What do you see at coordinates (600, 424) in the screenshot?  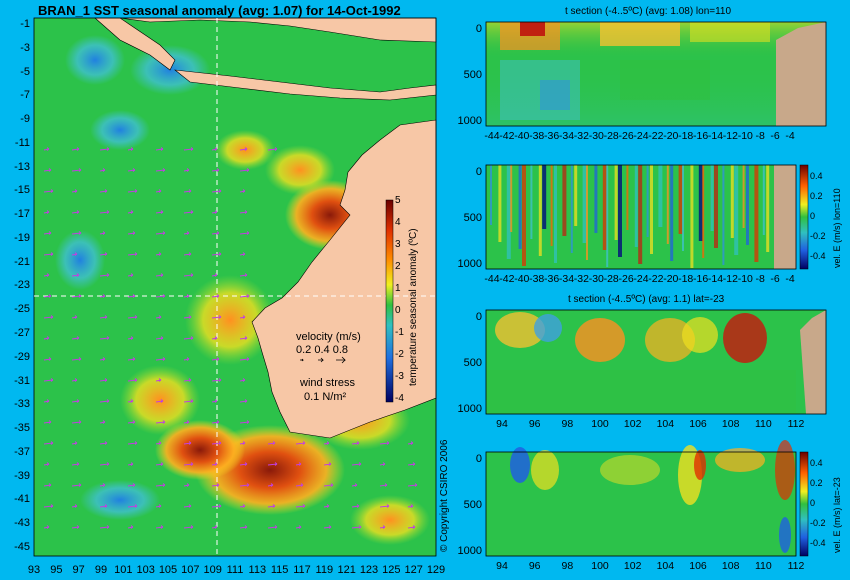 I see `panel-3-x-tick: 100` at bounding box center [600, 424].